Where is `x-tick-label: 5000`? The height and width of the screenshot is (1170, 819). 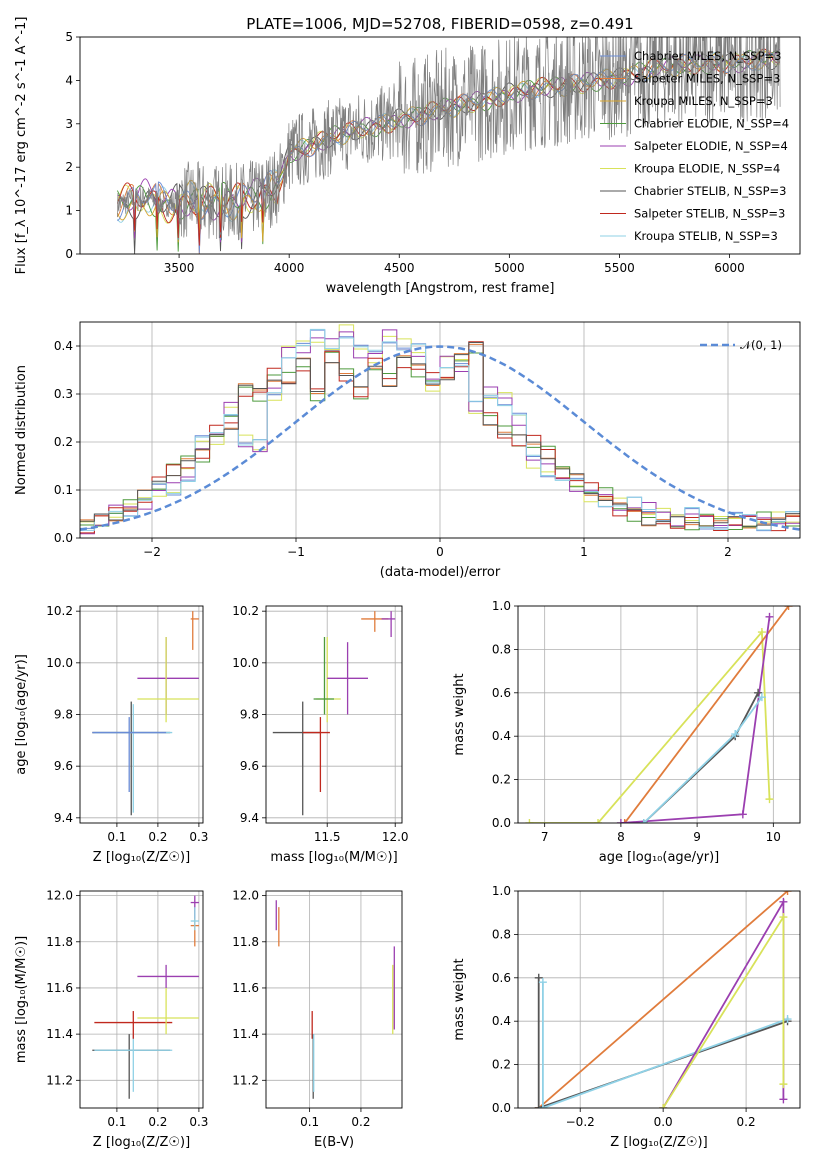
x-tick-label: 5000 is located at coordinates (509, 268).